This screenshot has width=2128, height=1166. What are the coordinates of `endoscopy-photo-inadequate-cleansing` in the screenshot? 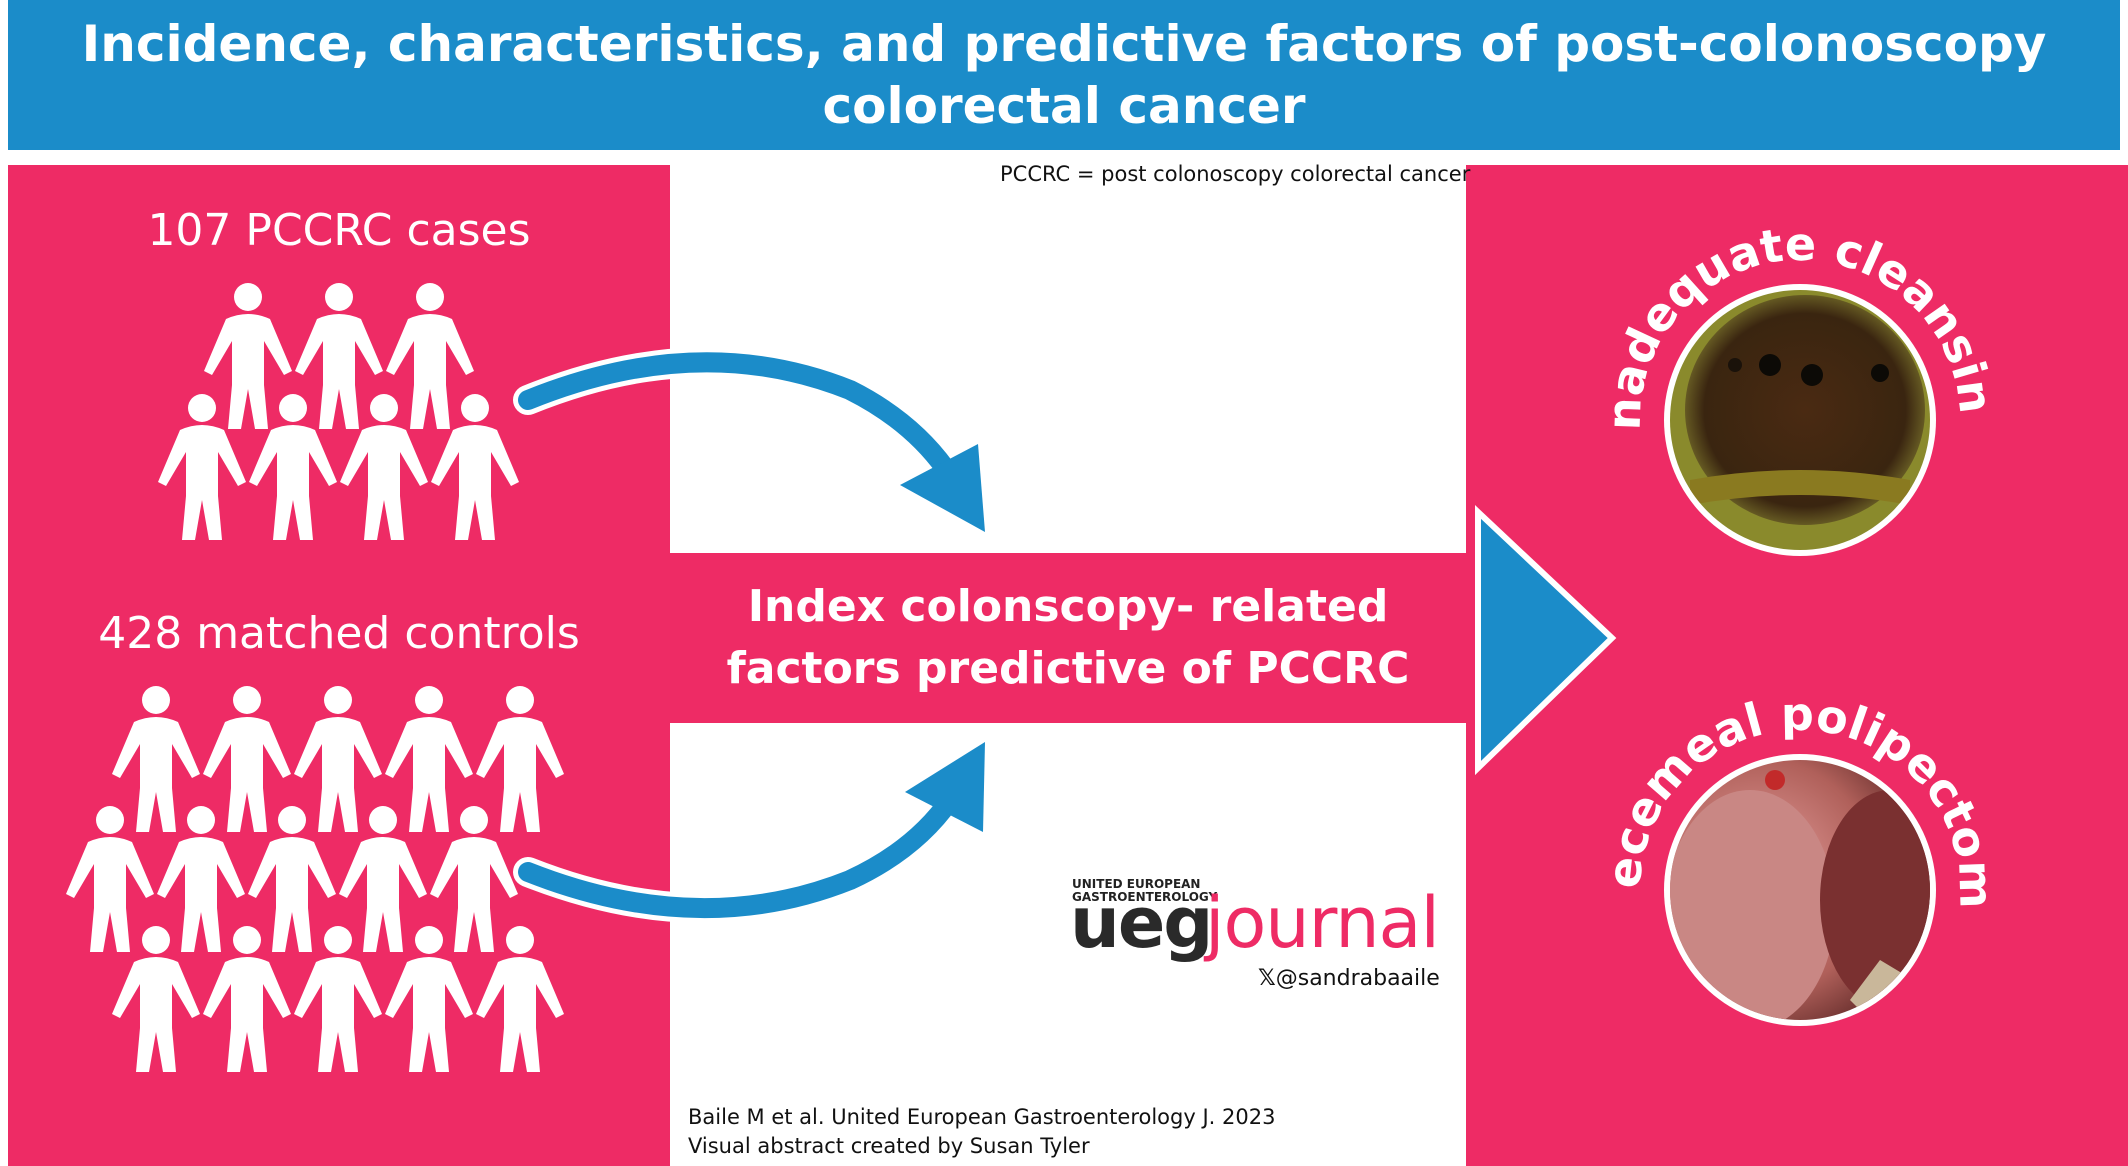 It's located at (1800, 420).